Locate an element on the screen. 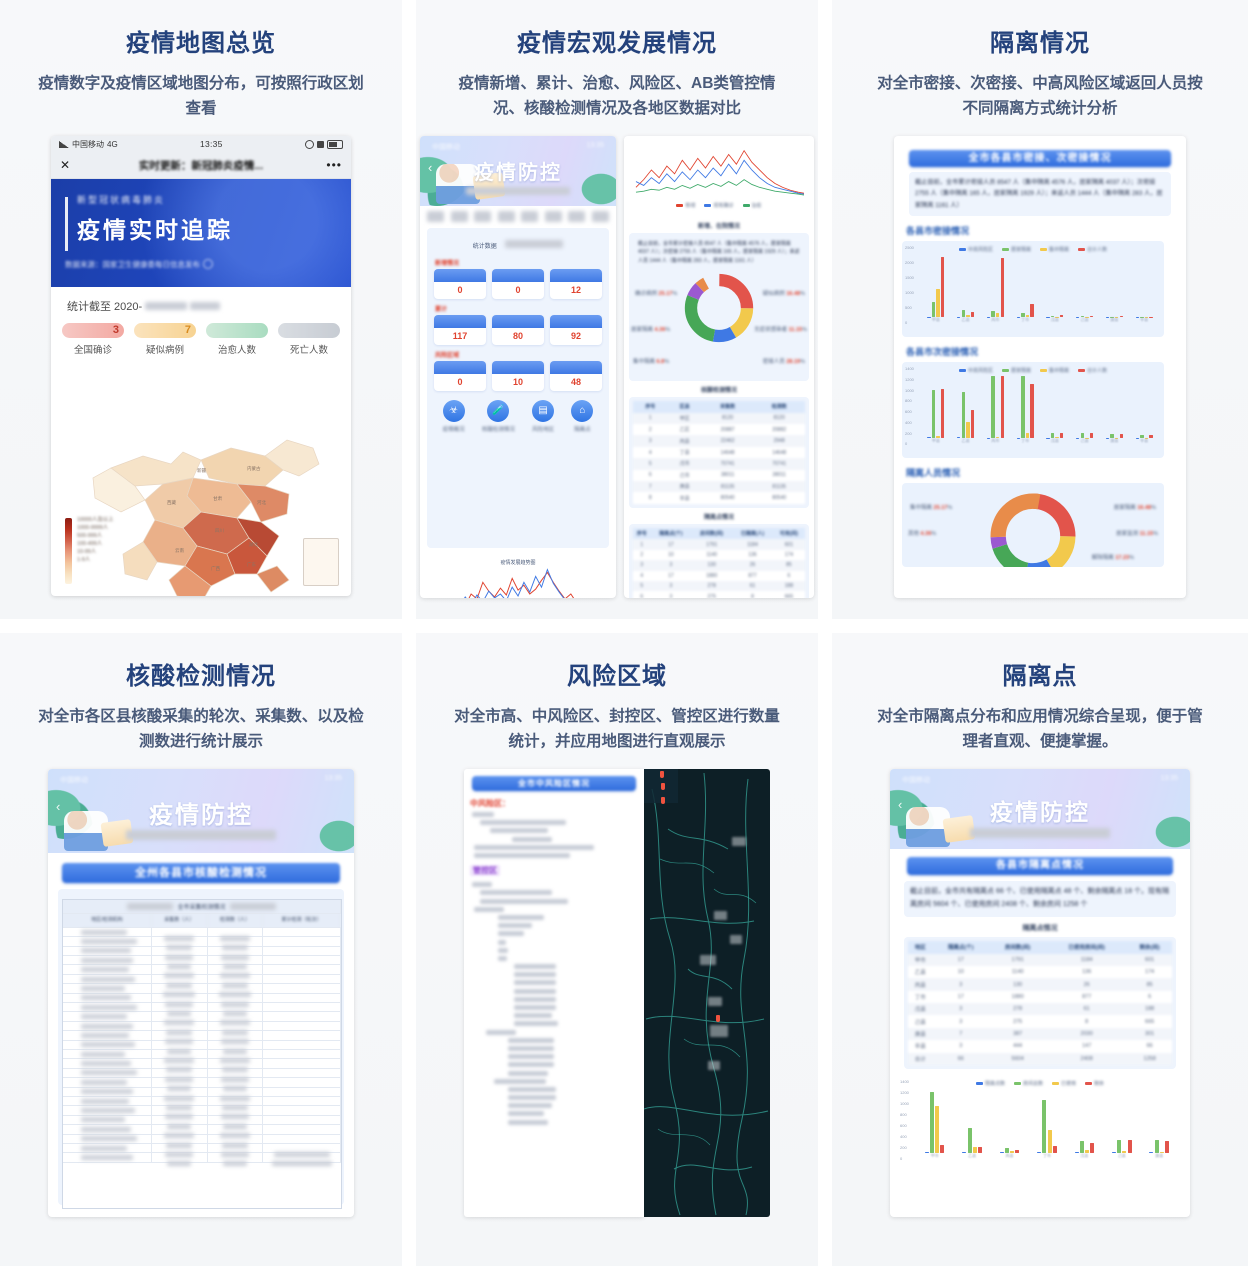 The image size is (1248, 1266). legend-item: 1000-9999人 is located at coordinates (93, 527).